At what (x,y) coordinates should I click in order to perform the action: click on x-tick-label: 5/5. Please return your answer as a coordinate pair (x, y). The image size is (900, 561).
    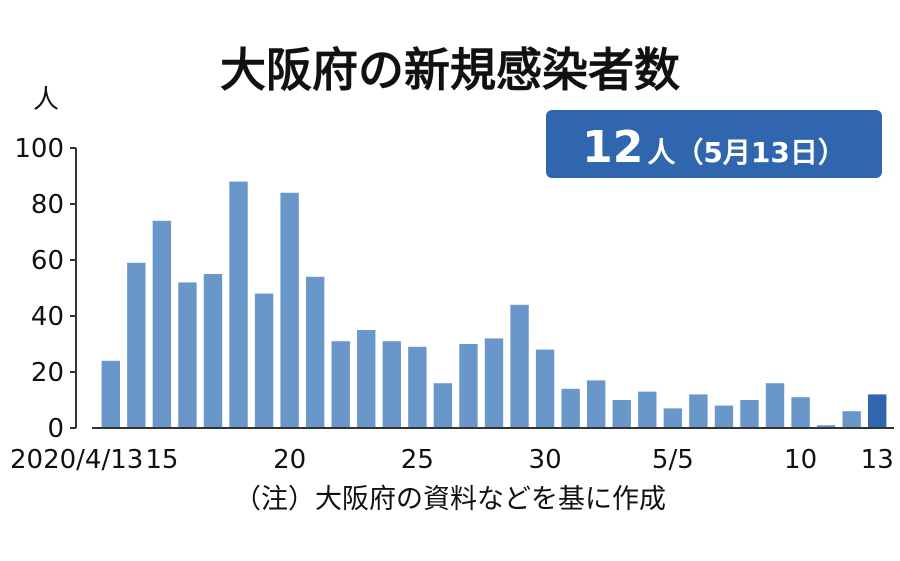
    Looking at the image, I should click on (673, 460).